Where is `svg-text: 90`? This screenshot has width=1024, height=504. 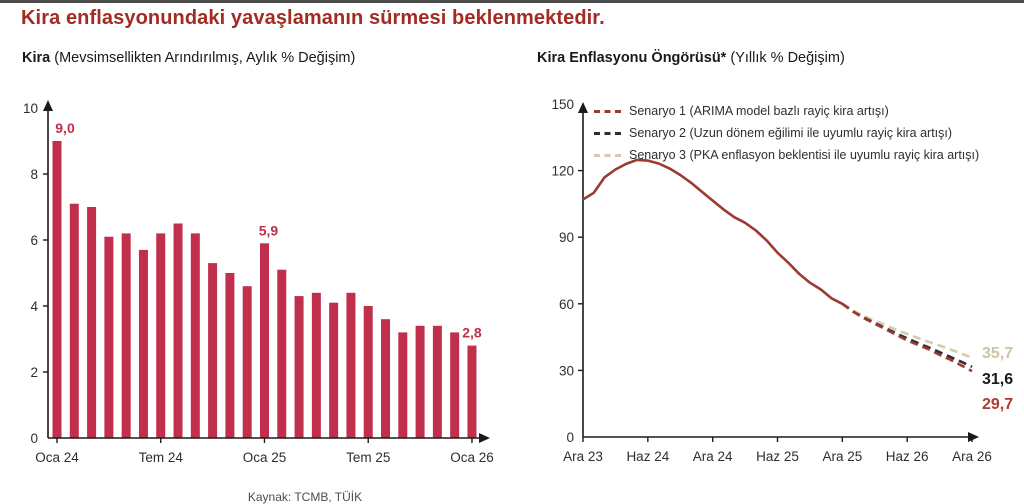 svg-text: 90 is located at coordinates (566, 237).